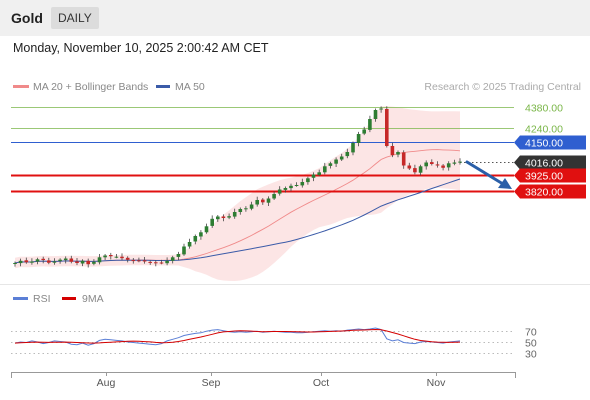 This screenshot has width=590, height=400. I want to click on rsi-line, so click(237, 336).